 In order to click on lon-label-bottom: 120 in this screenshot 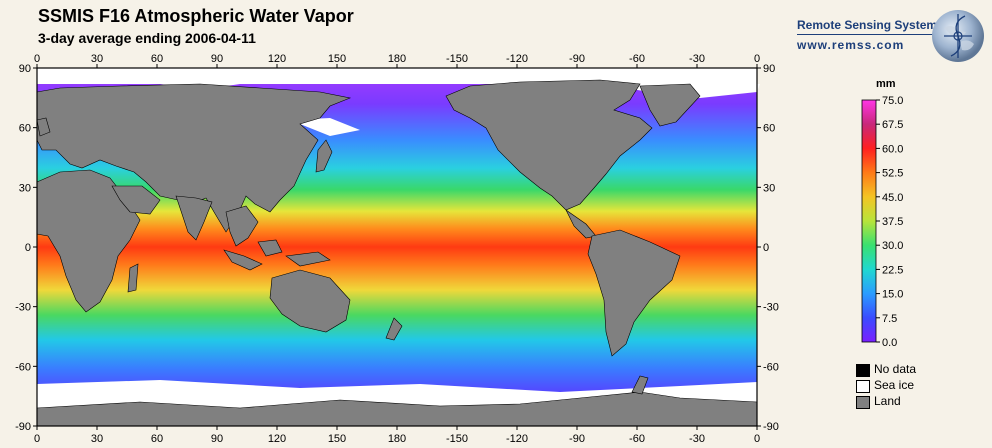, I will do `click(277, 439)`.